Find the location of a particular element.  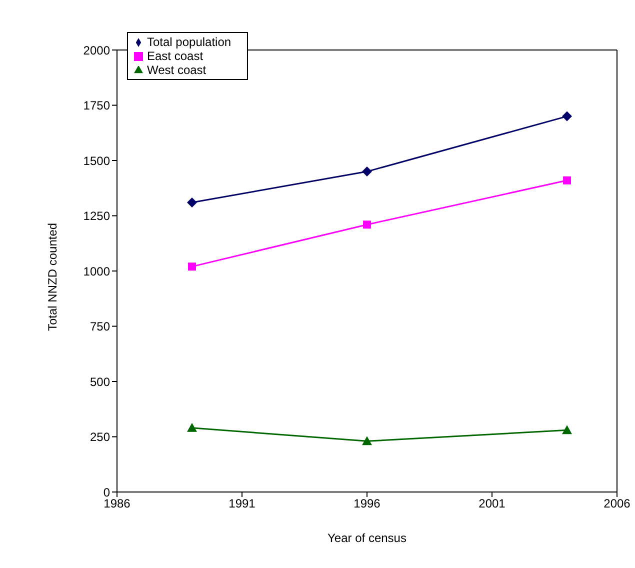

x-axis-title: Year of census is located at coordinates (367, 538).